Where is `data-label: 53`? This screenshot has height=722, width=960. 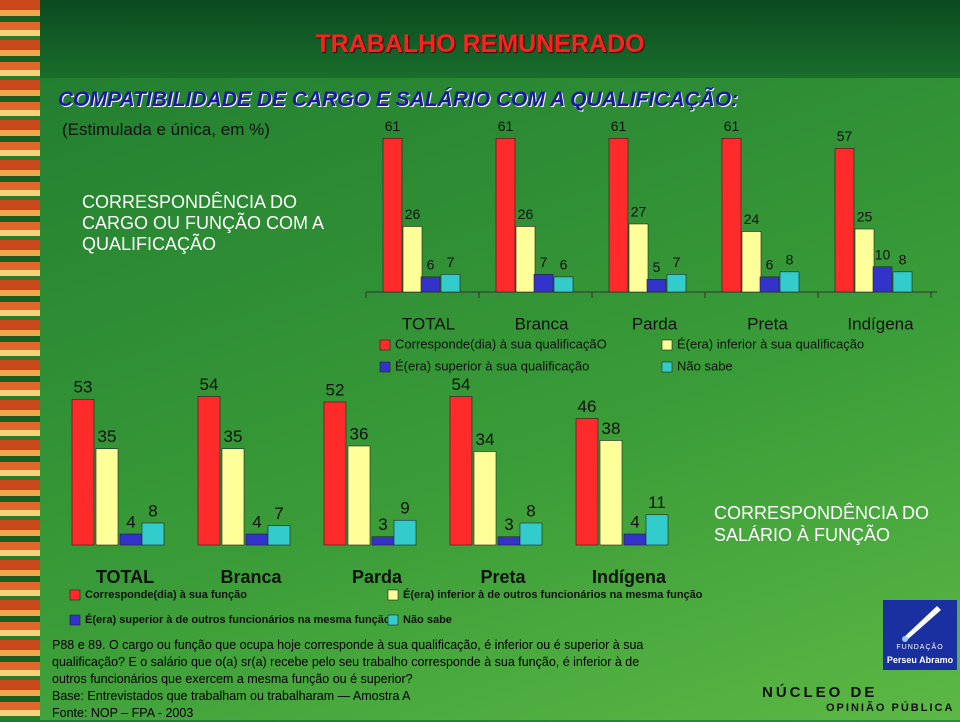
data-label: 53 is located at coordinates (83, 387).